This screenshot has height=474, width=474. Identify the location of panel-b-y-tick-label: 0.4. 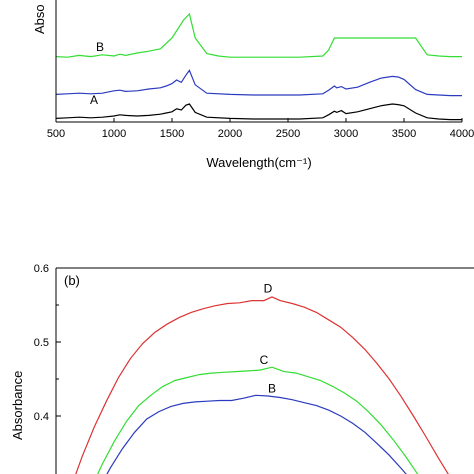
(41, 417).